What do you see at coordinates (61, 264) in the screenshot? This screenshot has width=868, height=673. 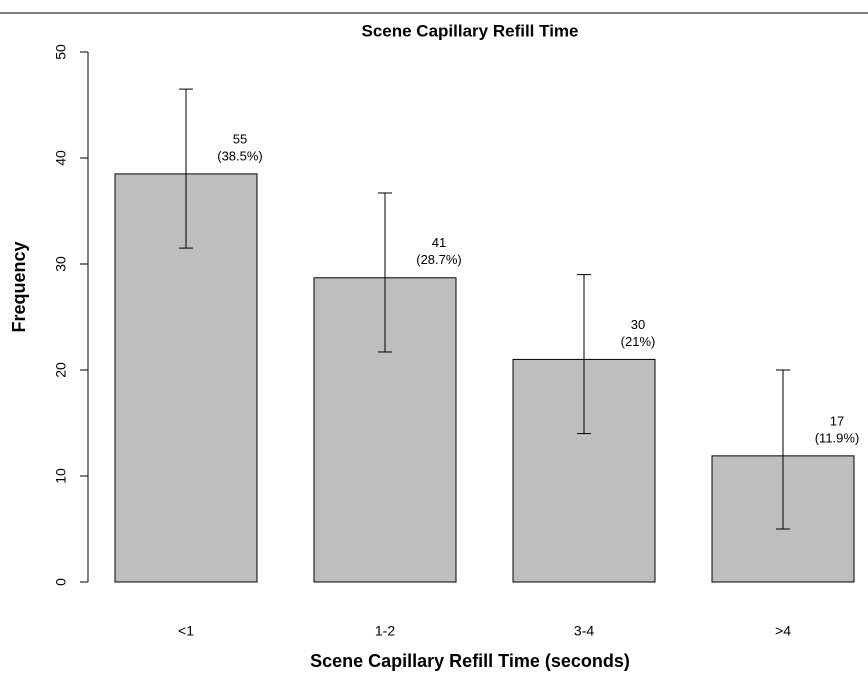 I see `y-tick-label: 30` at bounding box center [61, 264].